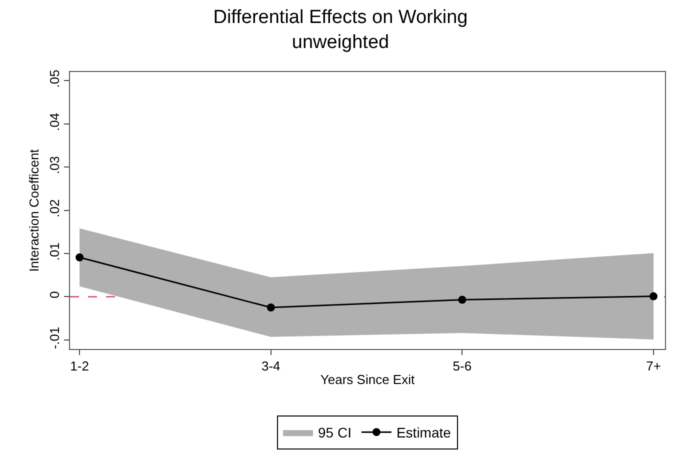 The width and height of the screenshot is (681, 461). I want to click on y-tick-label: .02, so click(54, 208).